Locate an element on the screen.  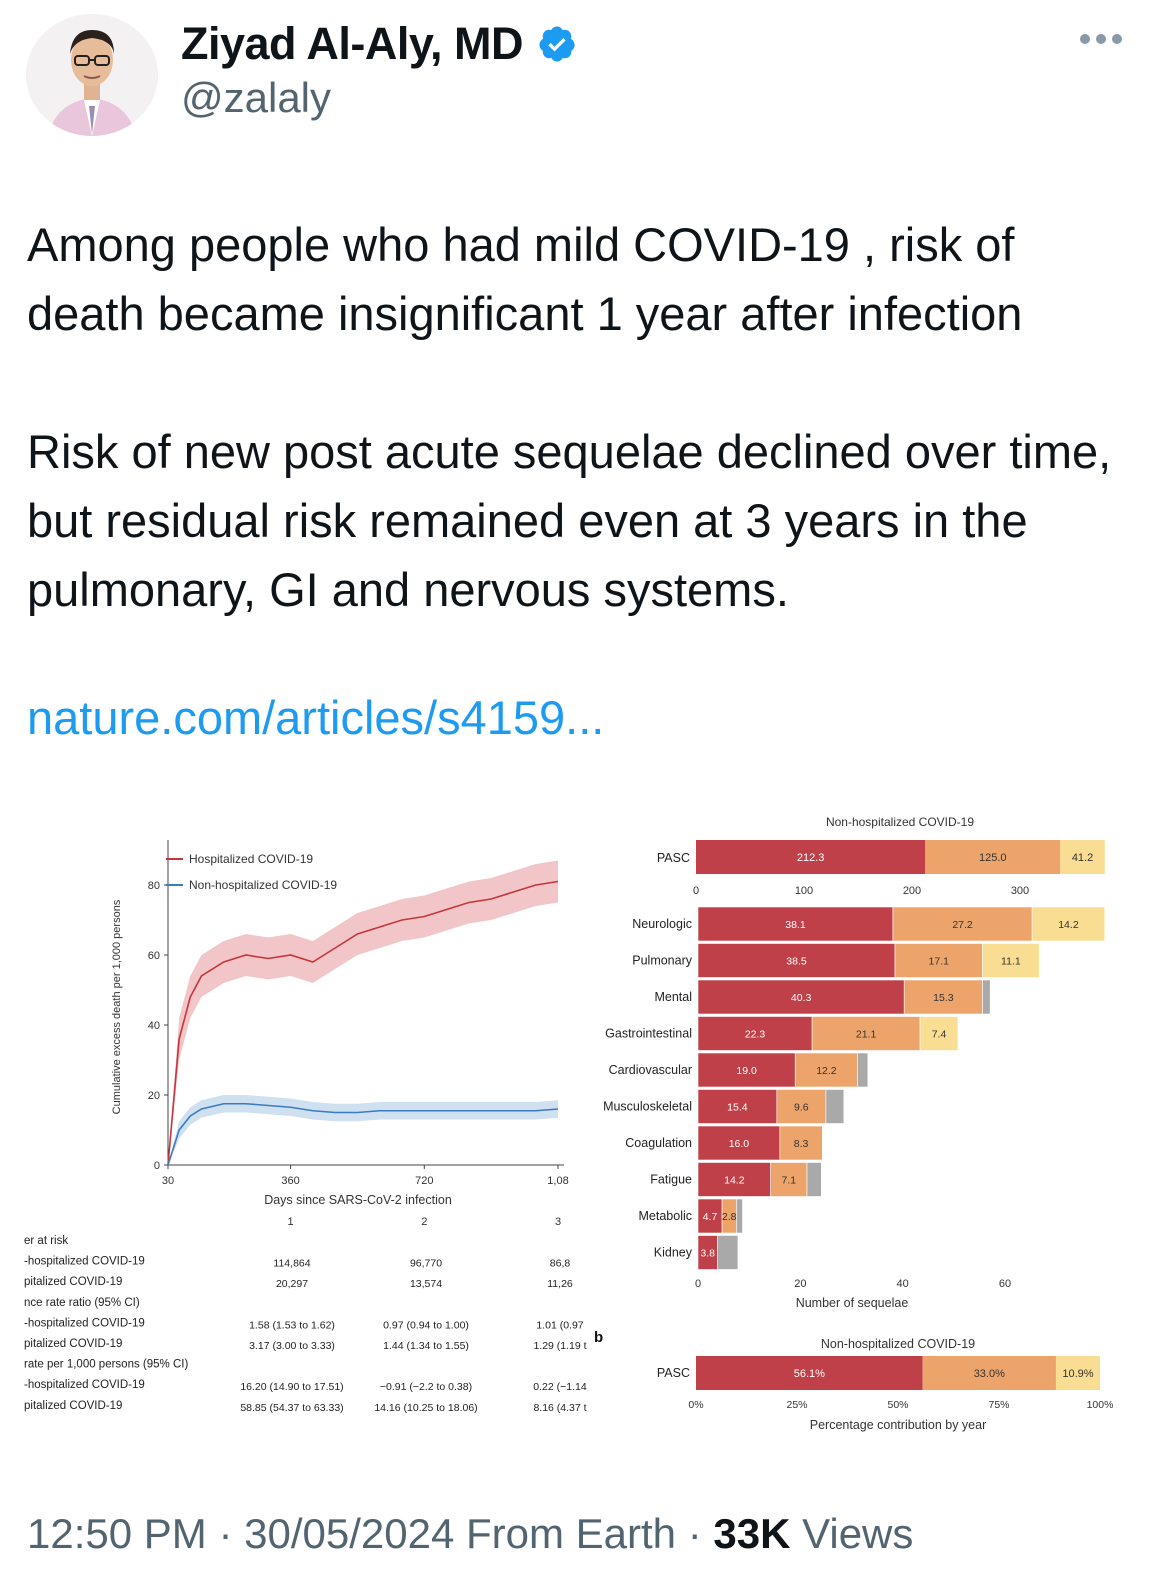
y-tick-label: 40 is located at coordinates (154, 1026).